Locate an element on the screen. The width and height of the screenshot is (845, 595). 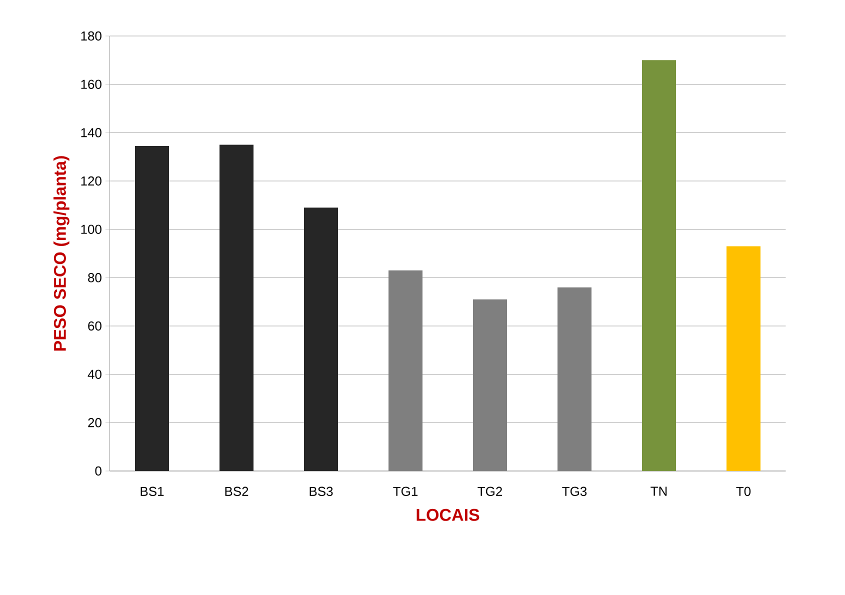
x-tick-label: BS3 is located at coordinates (321, 491).